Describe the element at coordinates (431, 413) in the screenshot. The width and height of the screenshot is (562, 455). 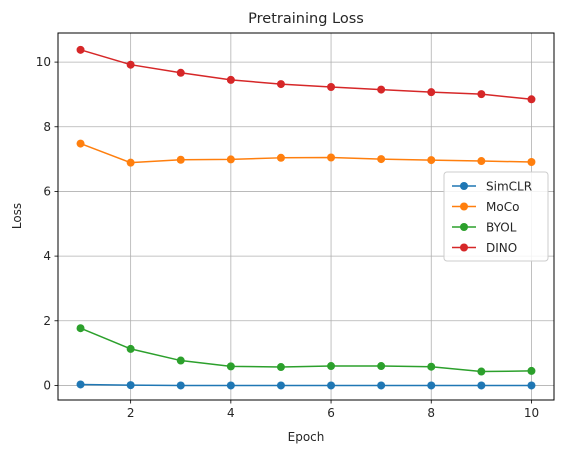
I see `x-tick-label: 8` at that location.